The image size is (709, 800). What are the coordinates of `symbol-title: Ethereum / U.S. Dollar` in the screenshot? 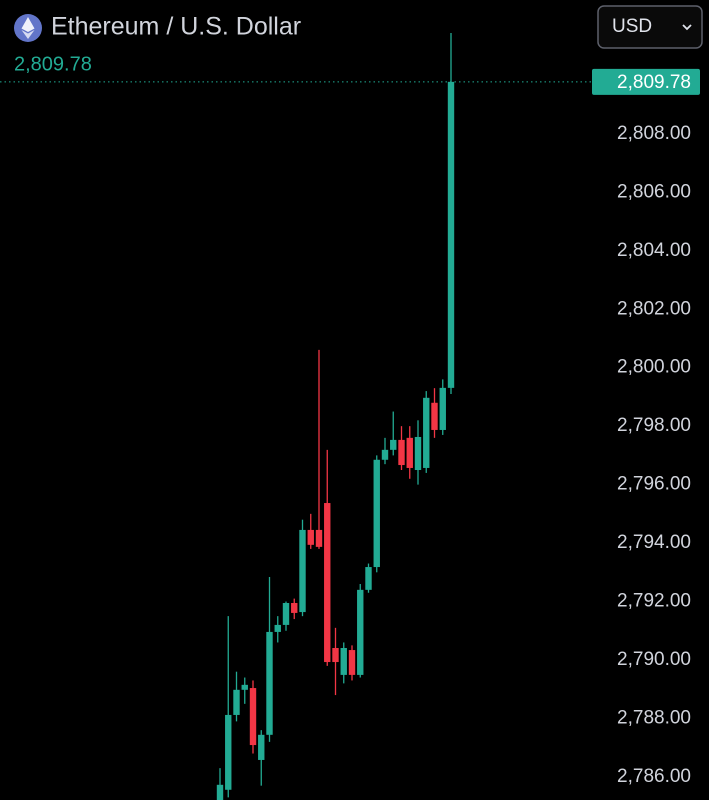 It's located at (176, 27).